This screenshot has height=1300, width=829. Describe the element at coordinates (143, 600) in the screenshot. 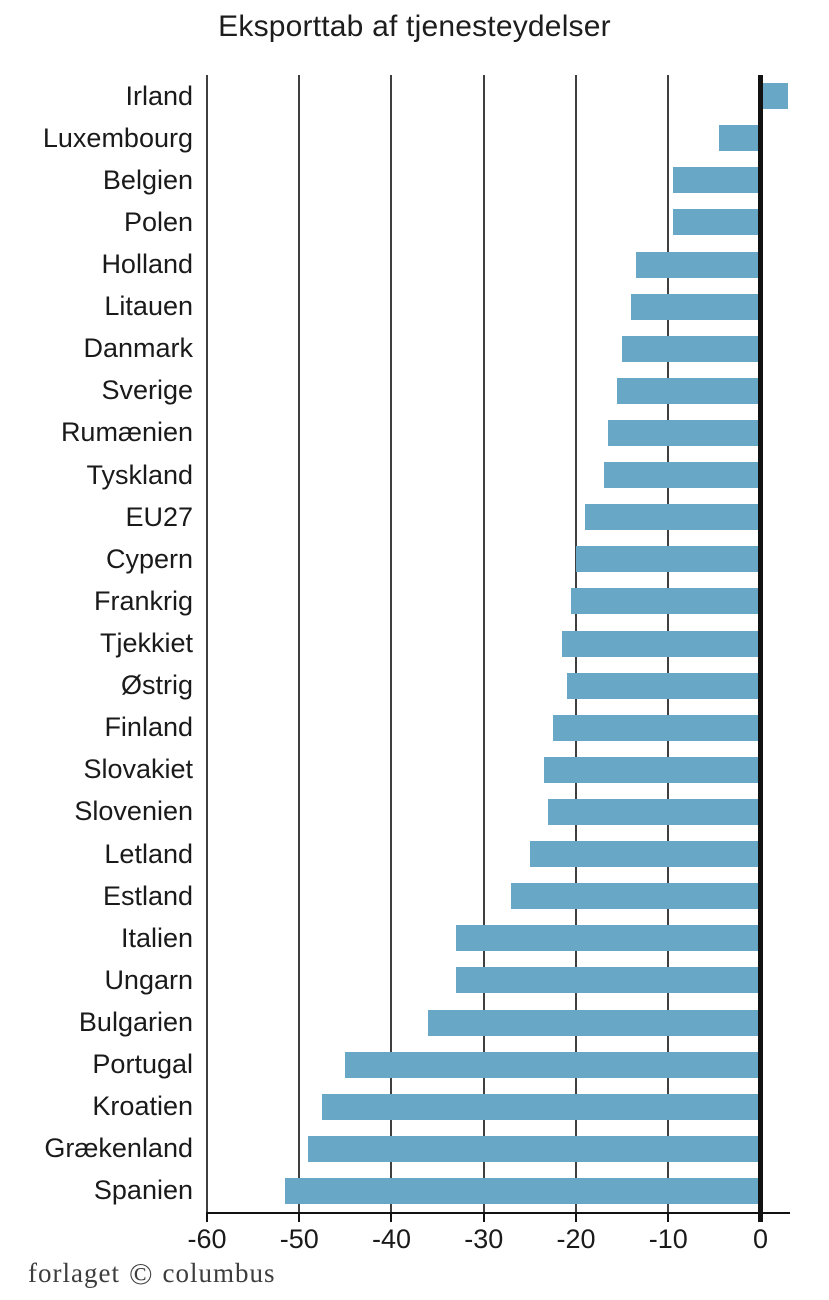

I see `y-label-frankrig: Frankrig` at that location.